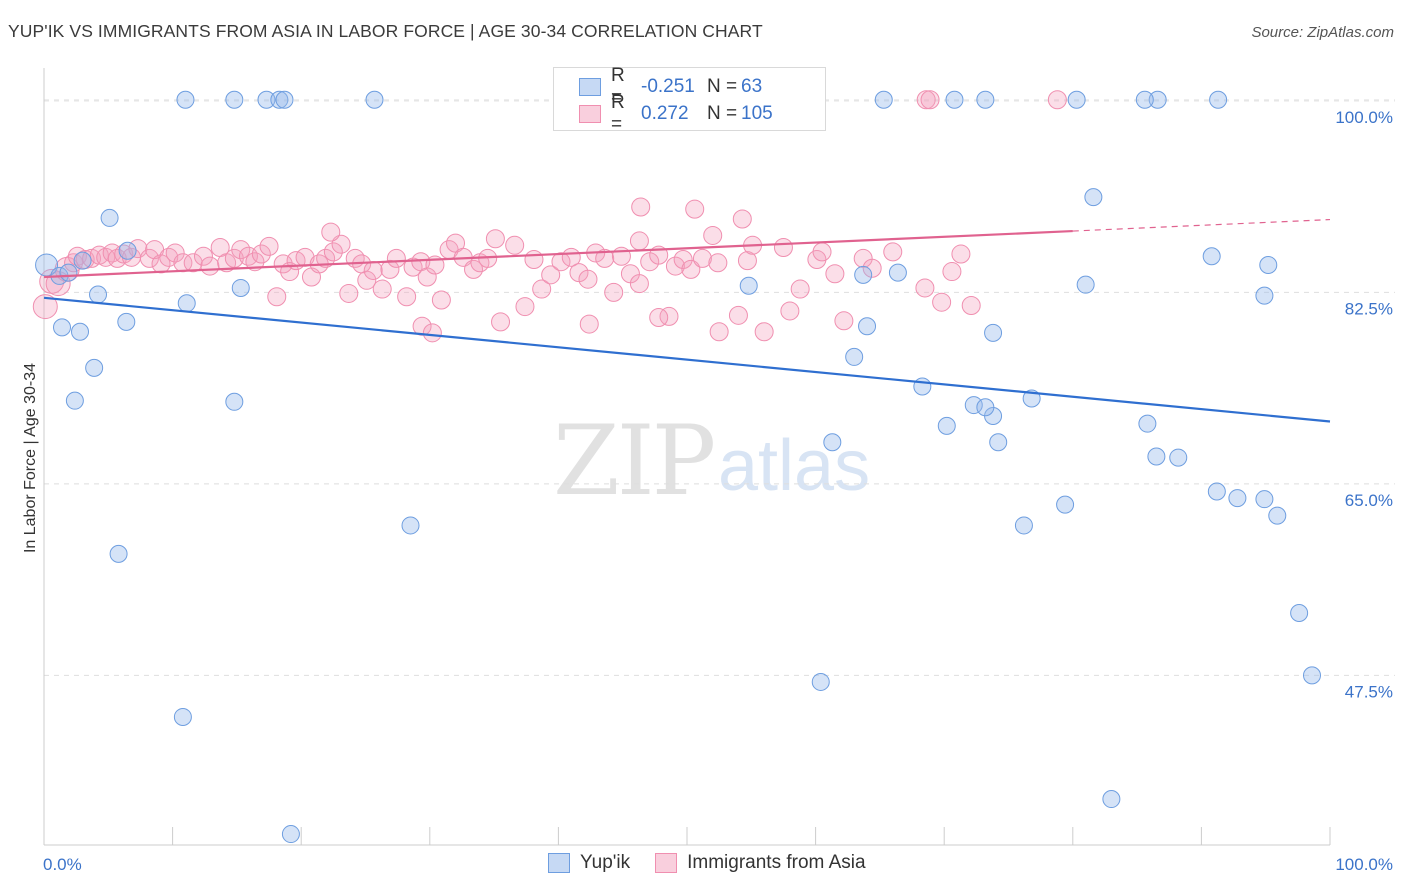 The image size is (1406, 892). What do you see at coordinates (668, 86) in the screenshot?
I see `legend-r-value: -0.251` at bounding box center [668, 86].